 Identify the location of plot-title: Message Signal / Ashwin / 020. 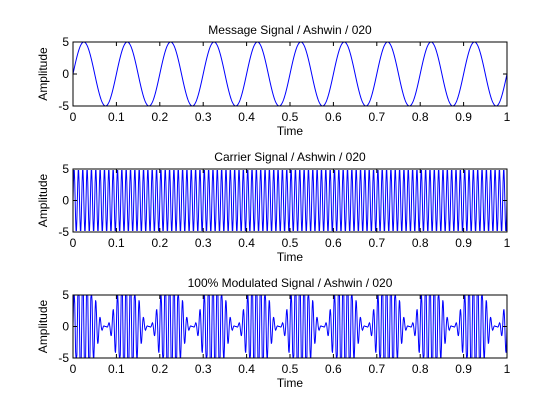
(290, 30).